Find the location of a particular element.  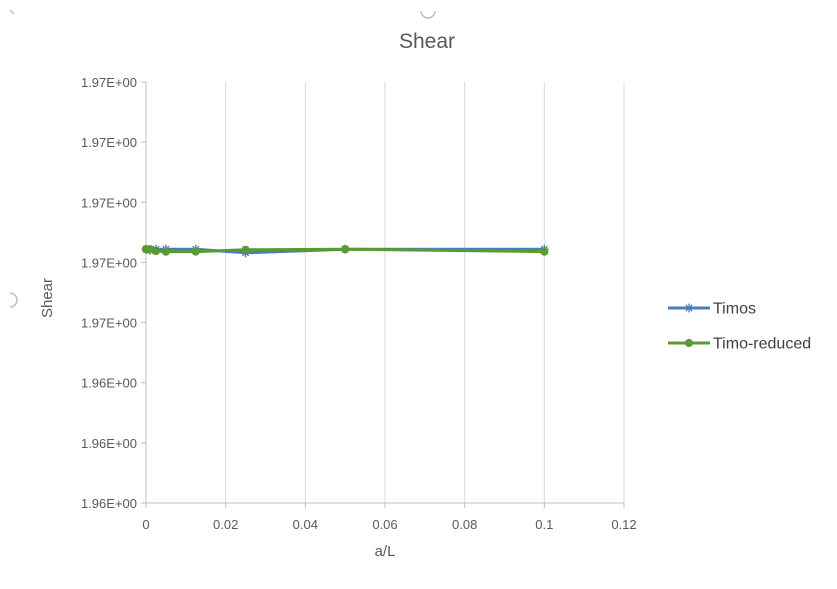

y-axis-title: Shear is located at coordinates (47, 298).